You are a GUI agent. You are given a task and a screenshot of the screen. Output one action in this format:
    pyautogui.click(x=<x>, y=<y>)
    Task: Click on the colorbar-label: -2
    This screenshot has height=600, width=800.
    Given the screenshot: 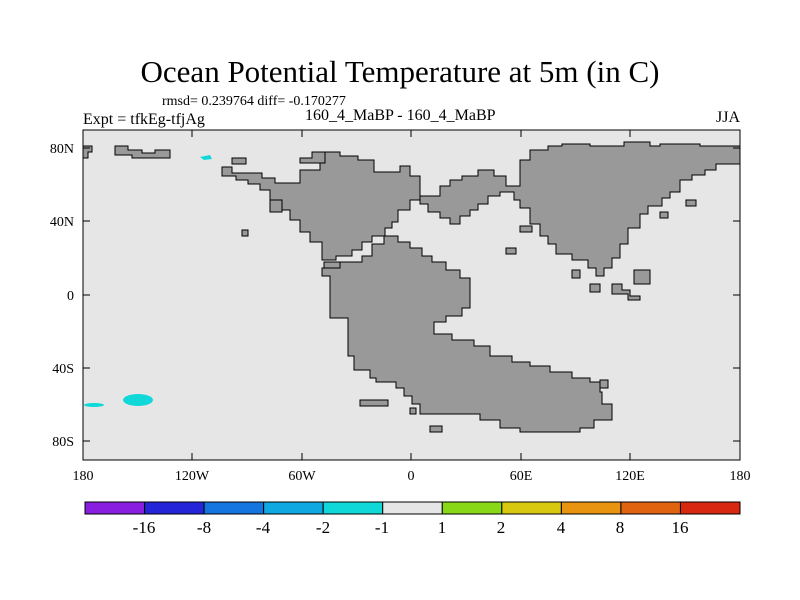 What is the action you would take?
    pyautogui.click(x=323, y=527)
    